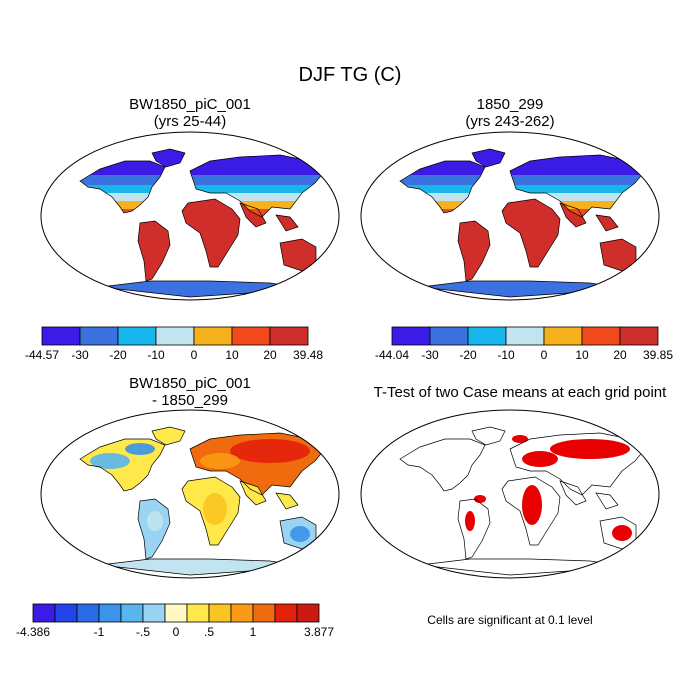 The width and height of the screenshot is (700, 700). I want to click on m1-land-seAsia, so click(287, 223).